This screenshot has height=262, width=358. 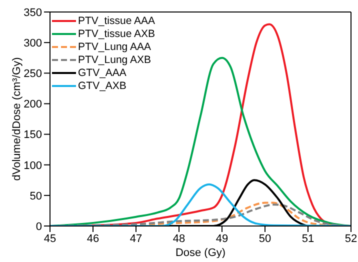 What do you see at coordinates (265, 238) in the screenshot?
I see `x-tick-label: 50` at bounding box center [265, 238].